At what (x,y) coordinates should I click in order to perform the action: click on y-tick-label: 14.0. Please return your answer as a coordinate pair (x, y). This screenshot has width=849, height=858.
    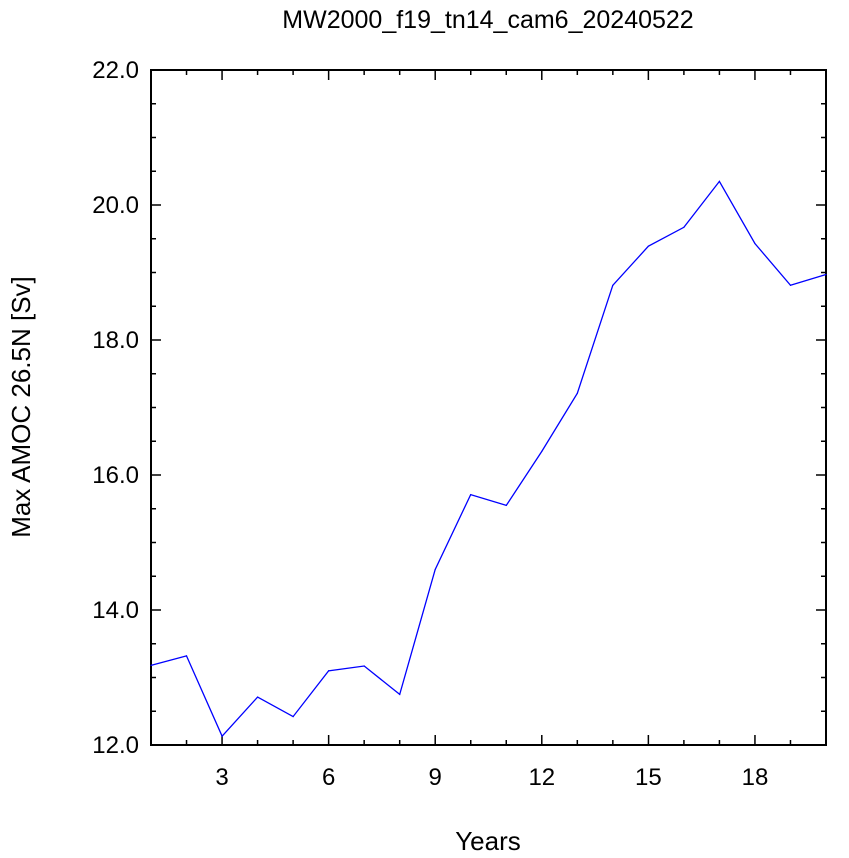
    Looking at the image, I should click on (115, 610).